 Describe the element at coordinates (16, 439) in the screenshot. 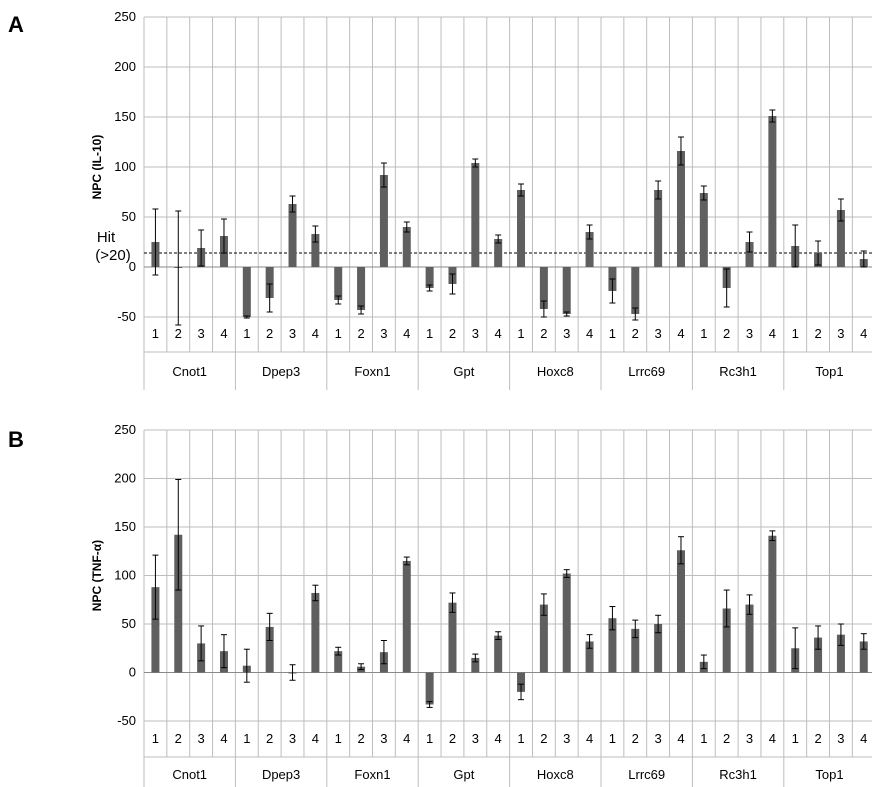

I see `panel-label-b: B` at that location.